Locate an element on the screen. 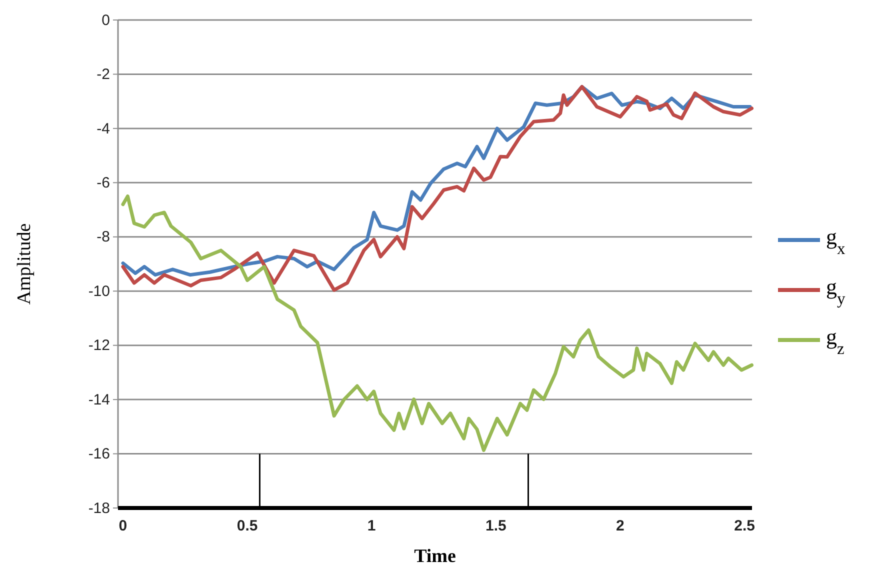  y-tick-label: -4 is located at coordinates (103, 129).